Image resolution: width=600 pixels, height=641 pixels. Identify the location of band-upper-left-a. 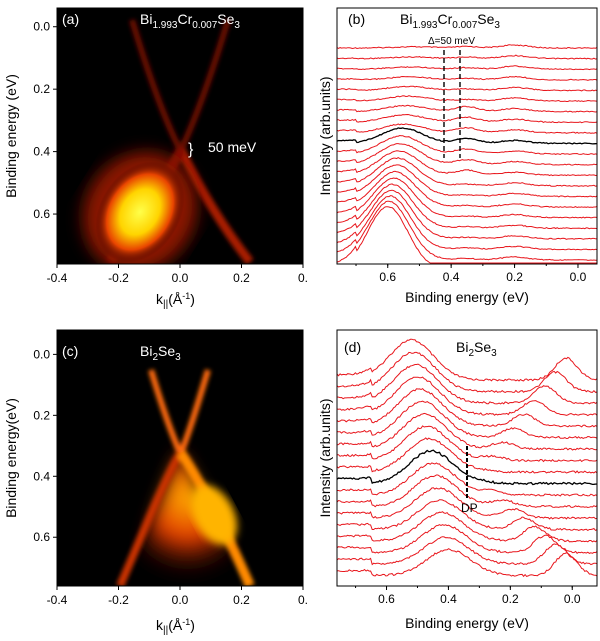
(156, 85).